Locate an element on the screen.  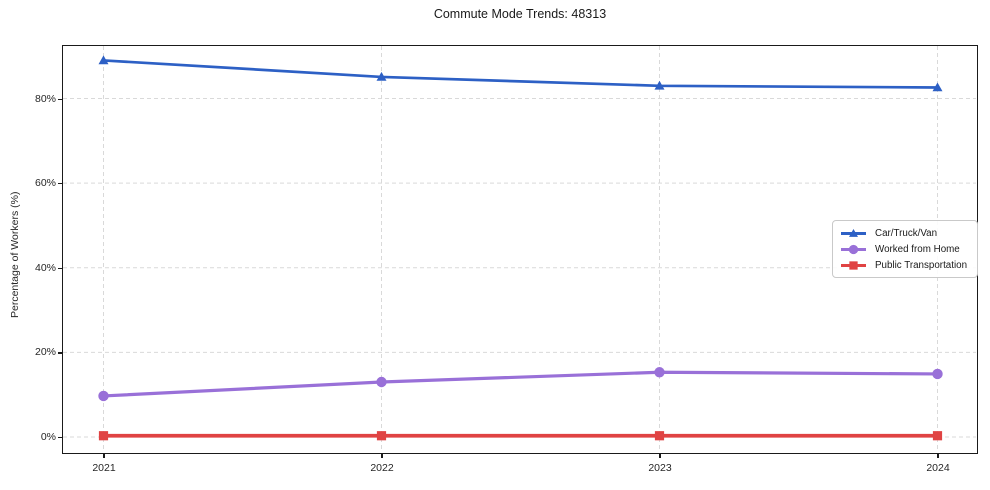
series-car-truck-van is located at coordinates (520, 73).